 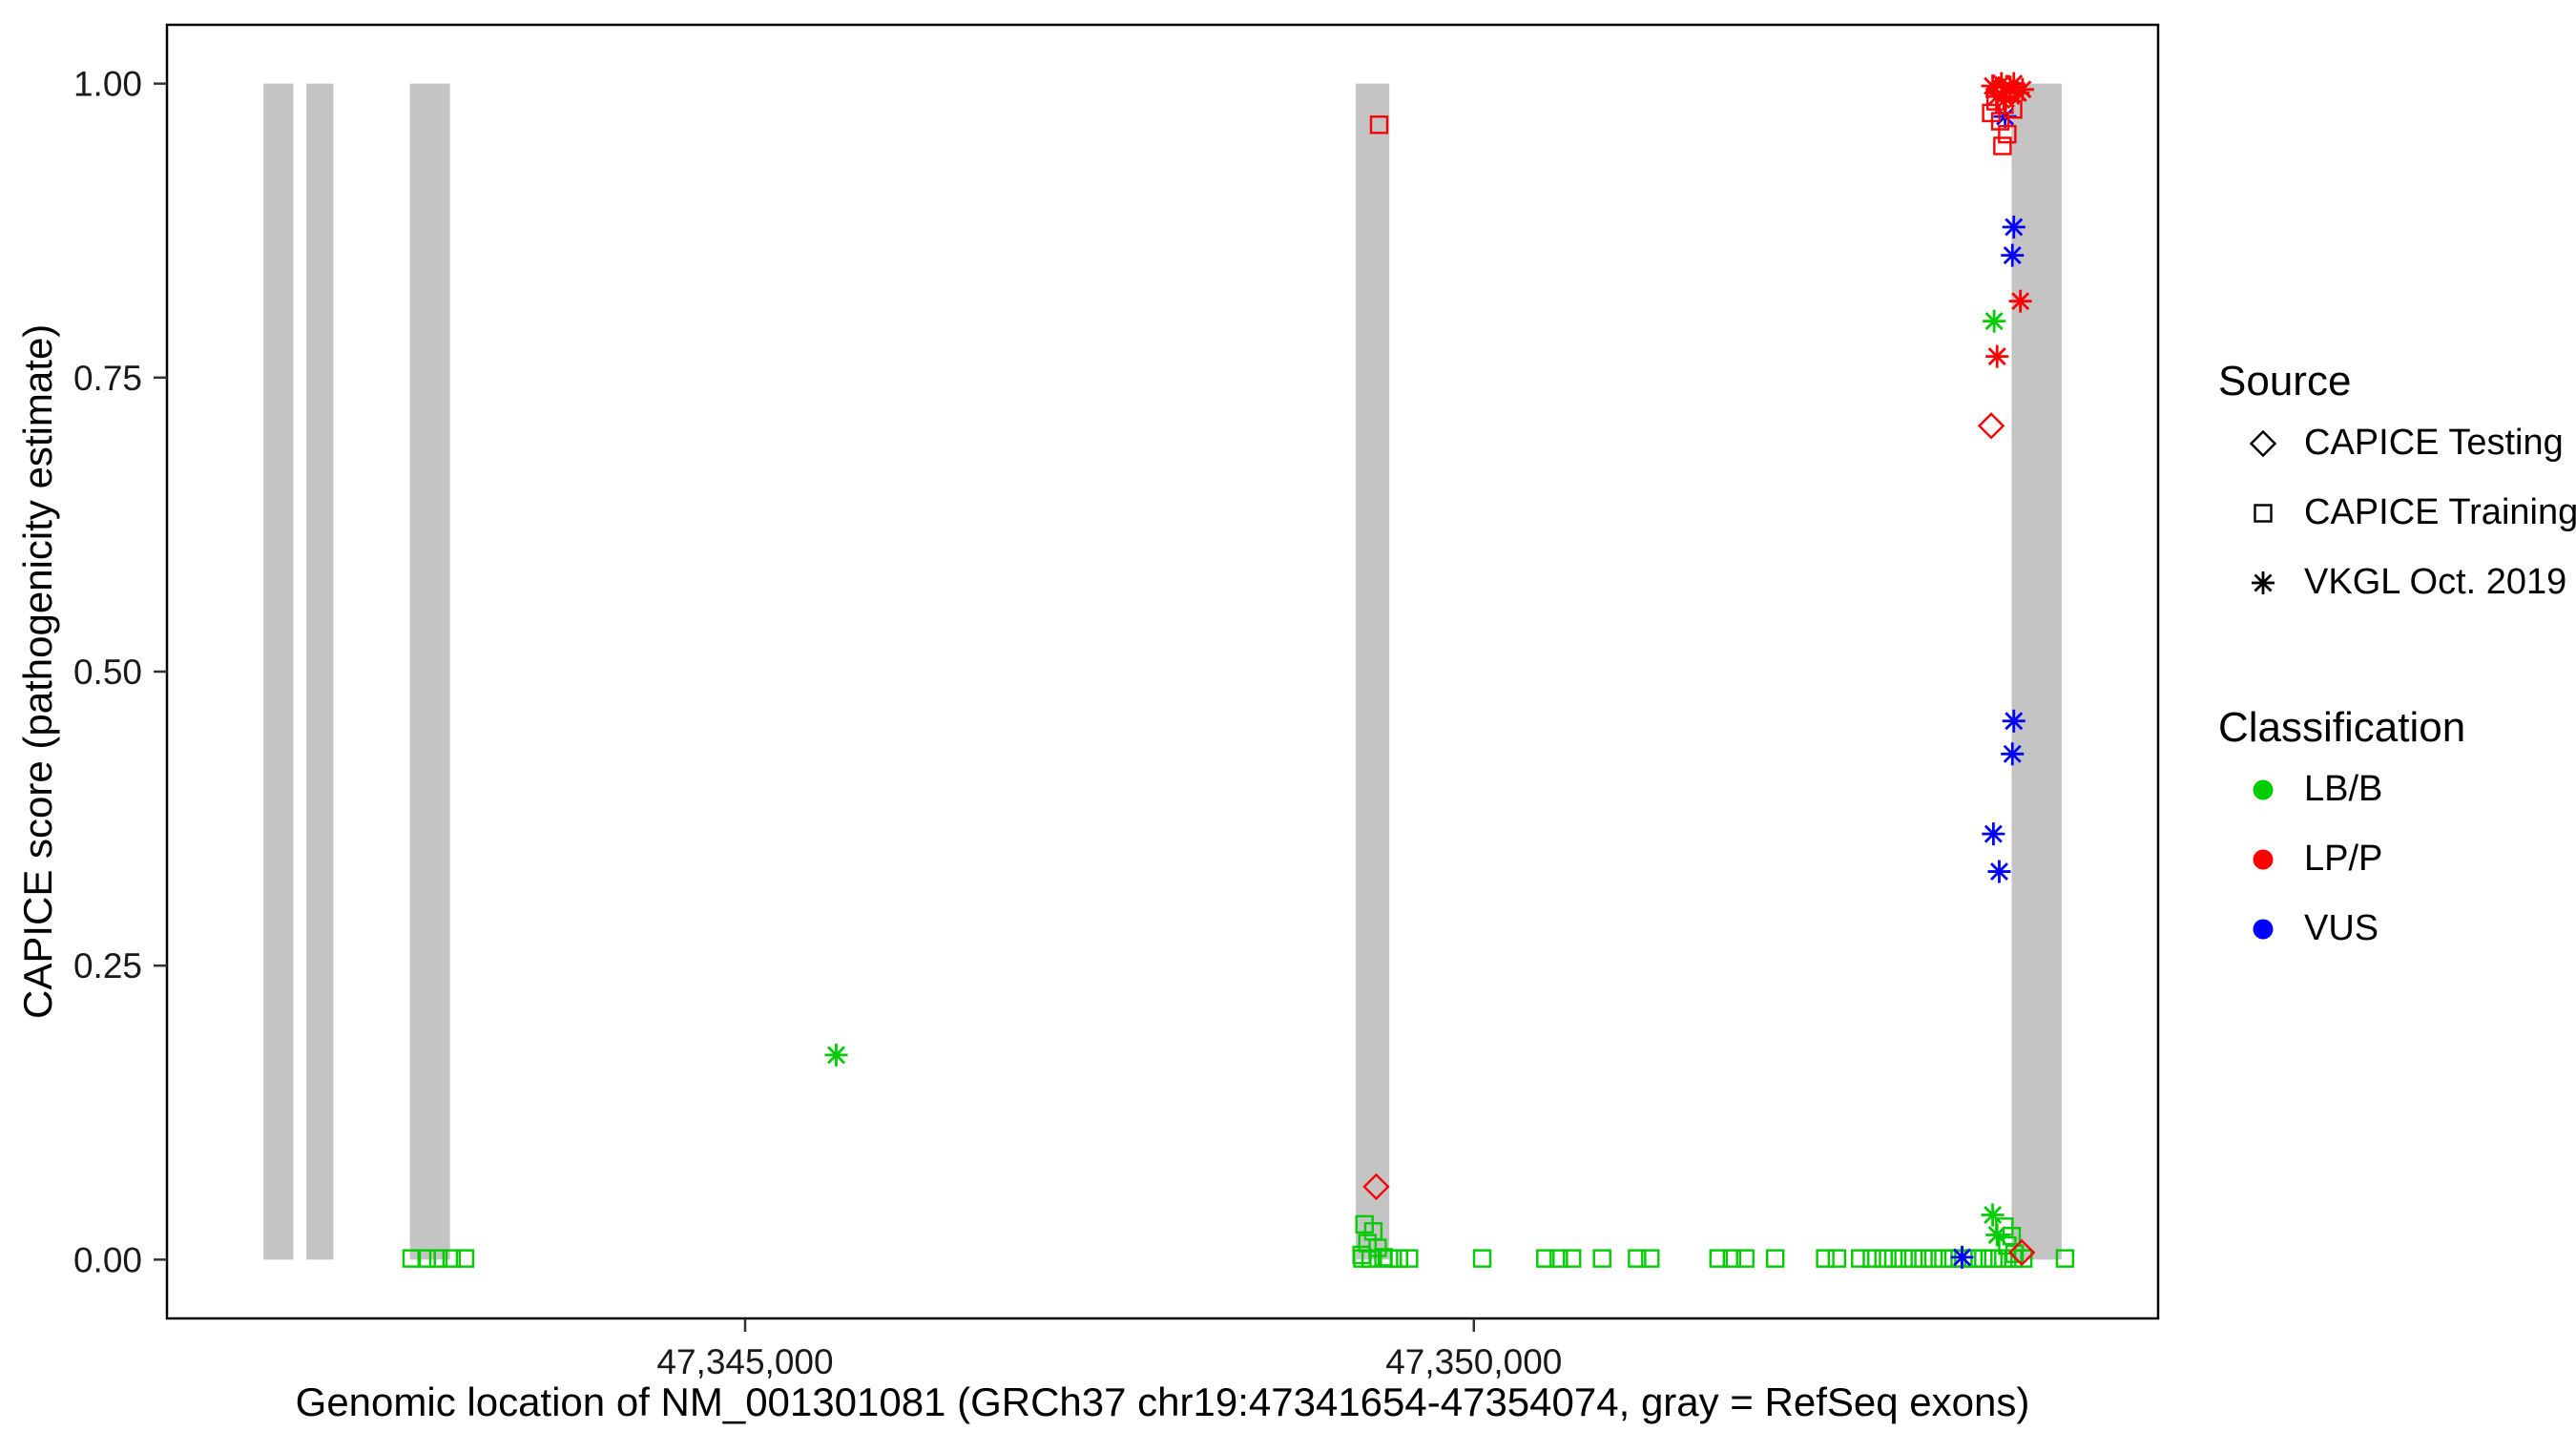 I want to click on legend-item-vkgl: VKGL Oct. 2019, so click(x=2394, y=582).